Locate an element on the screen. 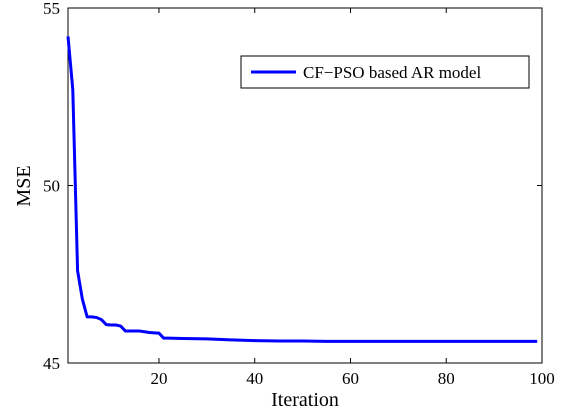  x-tick-label: 80 is located at coordinates (446, 378).